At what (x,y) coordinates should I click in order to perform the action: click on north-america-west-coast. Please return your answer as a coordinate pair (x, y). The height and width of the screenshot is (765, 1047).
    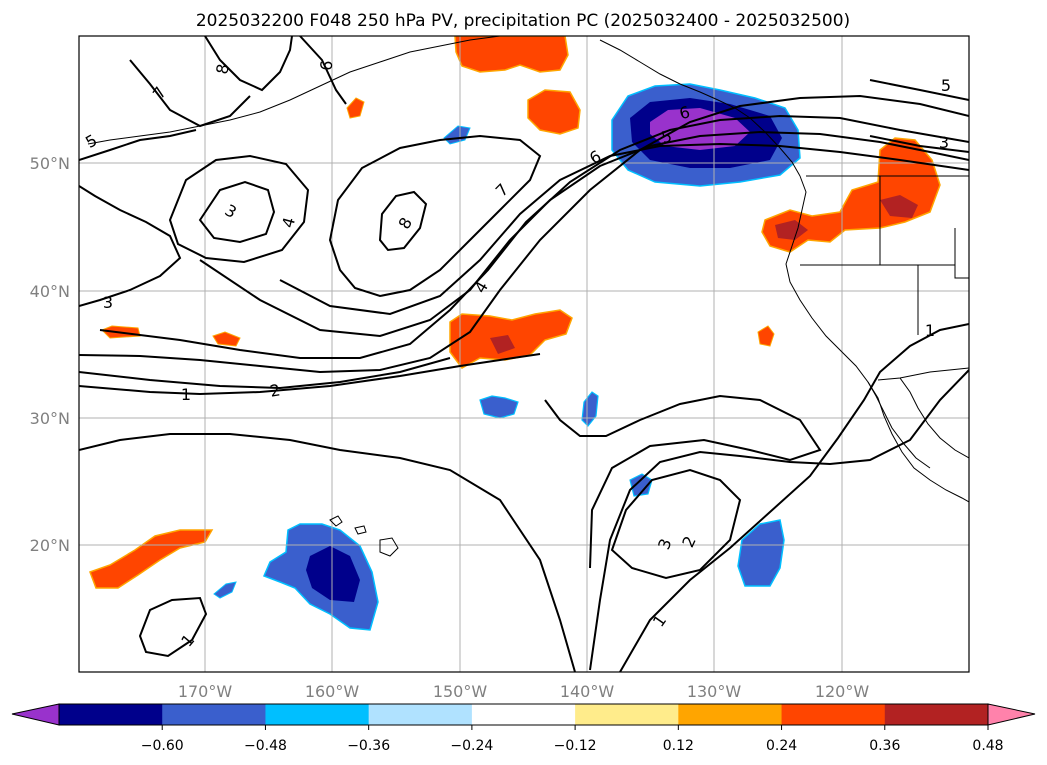
    Looking at the image, I should click on (877, 339).